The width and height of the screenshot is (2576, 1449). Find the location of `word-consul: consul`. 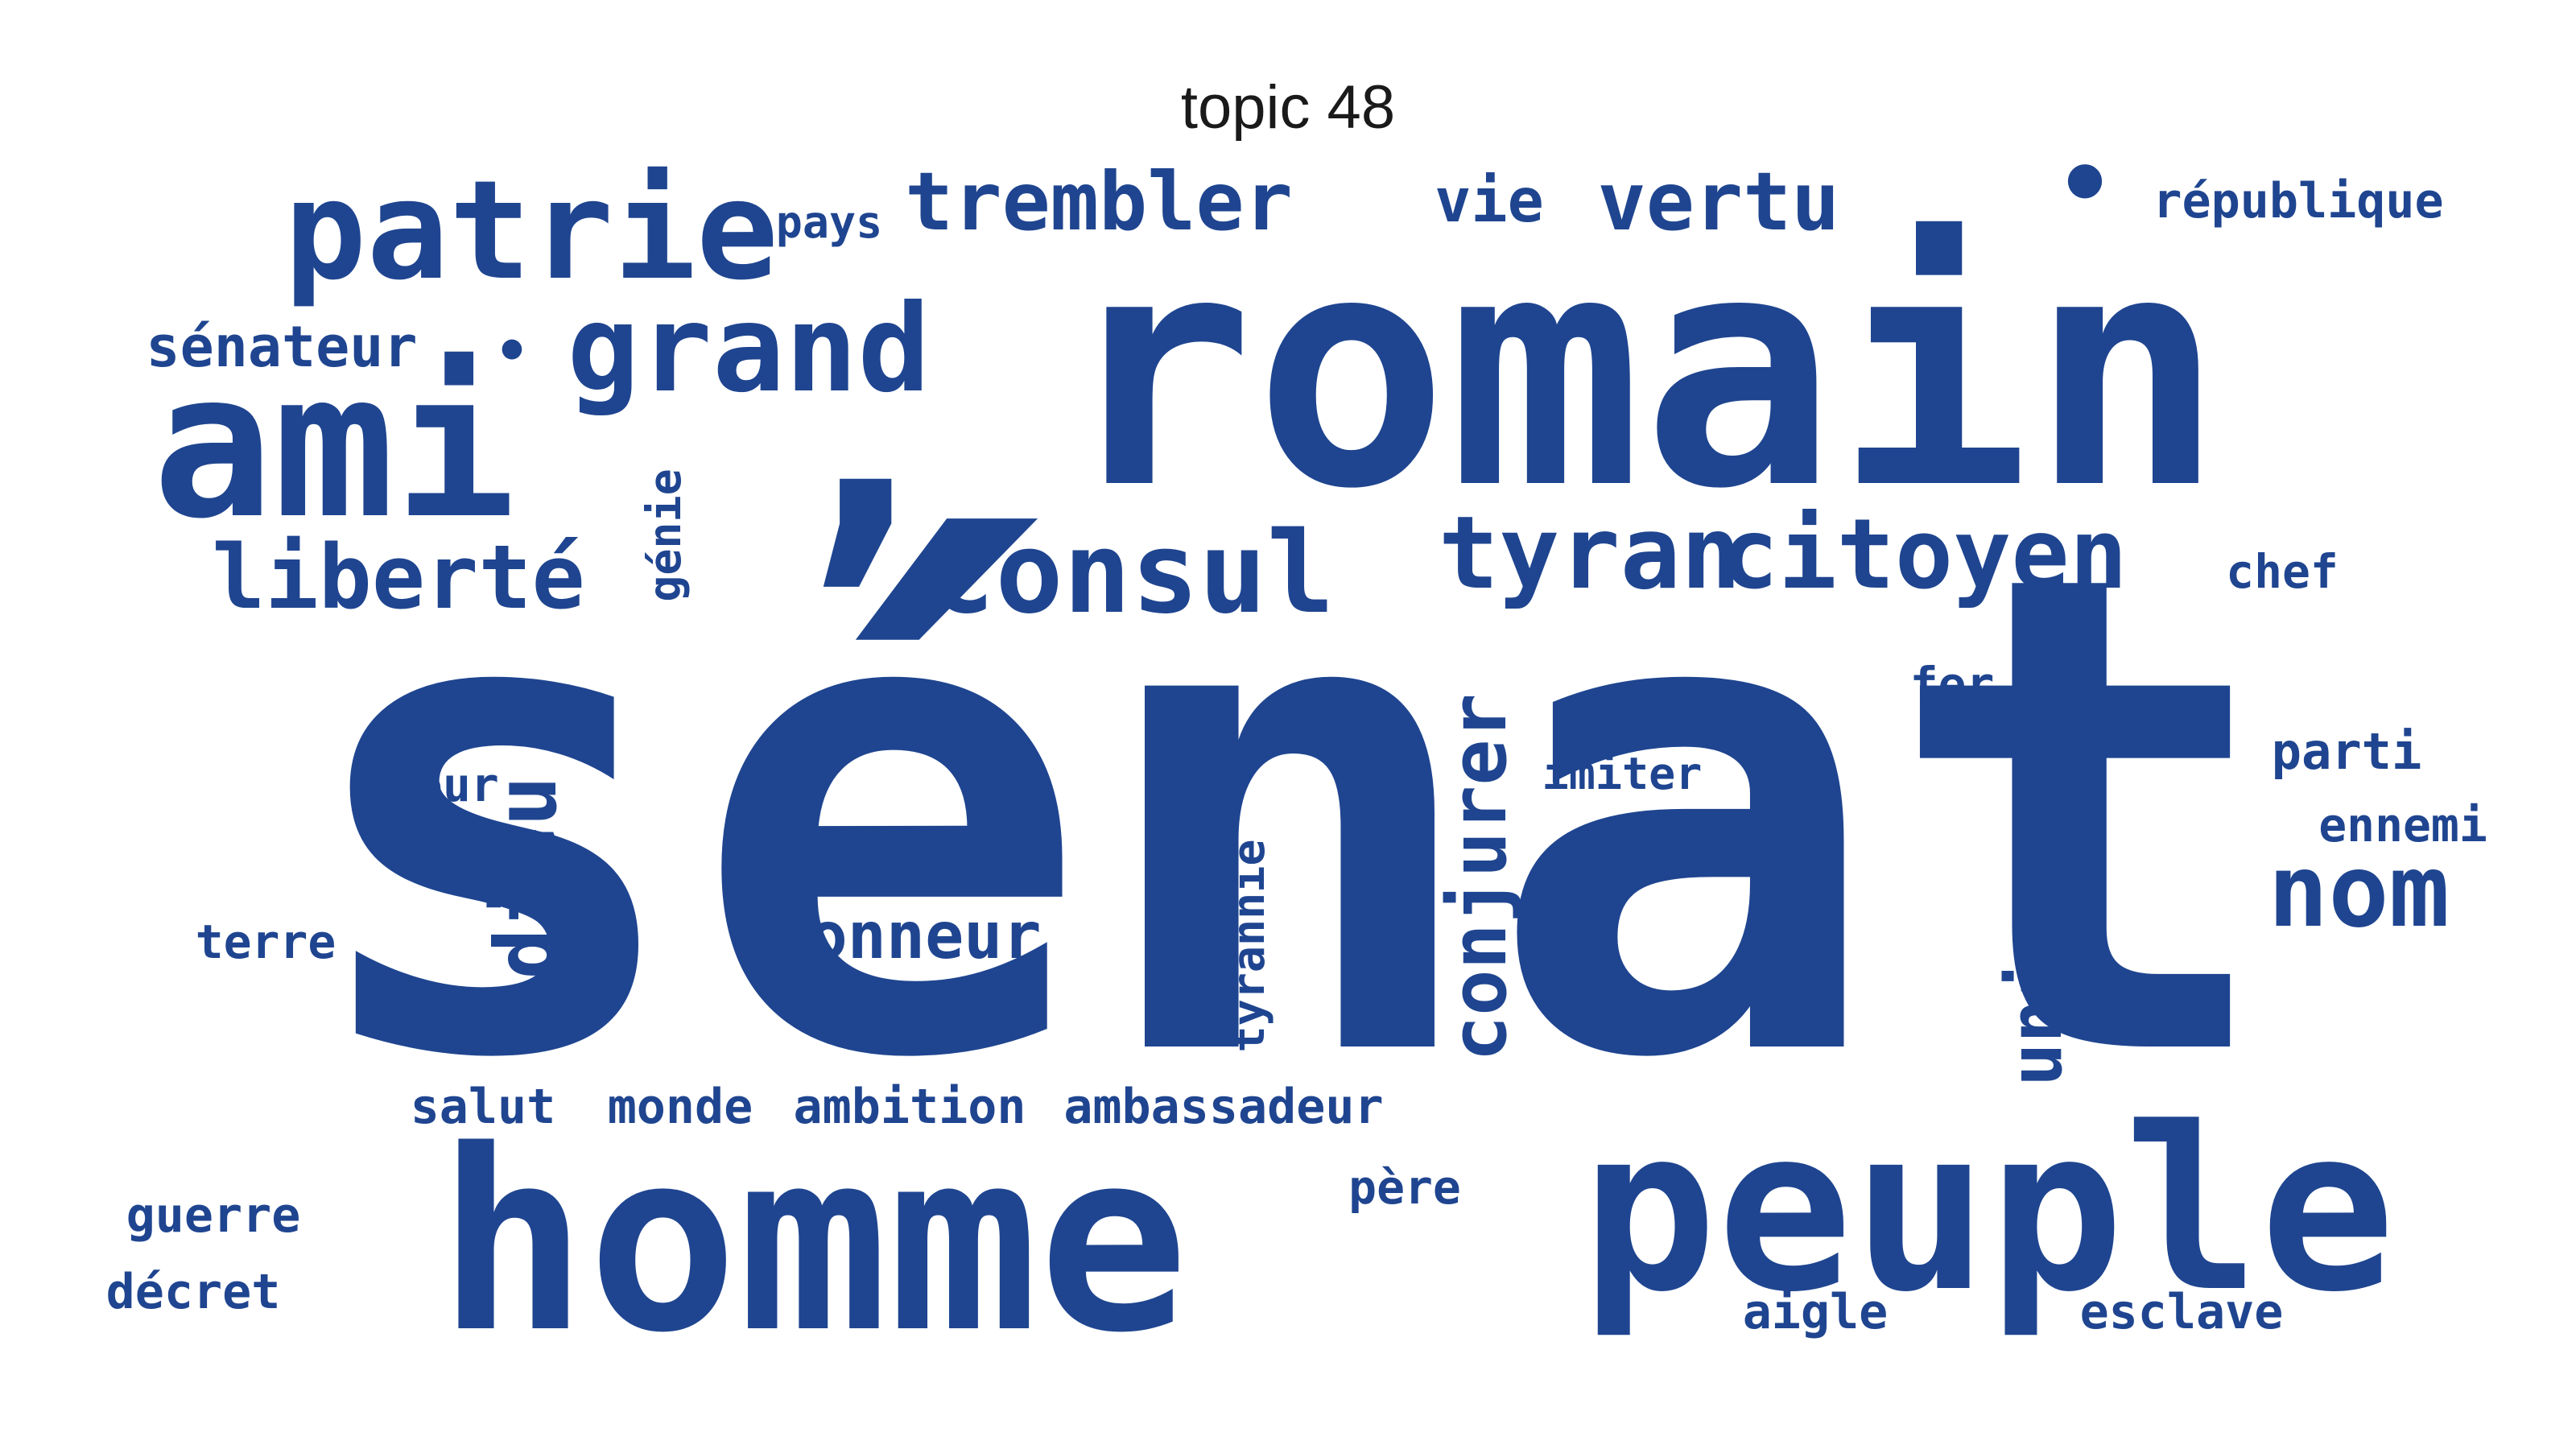

word-consul: consul is located at coordinates (1131, 573).